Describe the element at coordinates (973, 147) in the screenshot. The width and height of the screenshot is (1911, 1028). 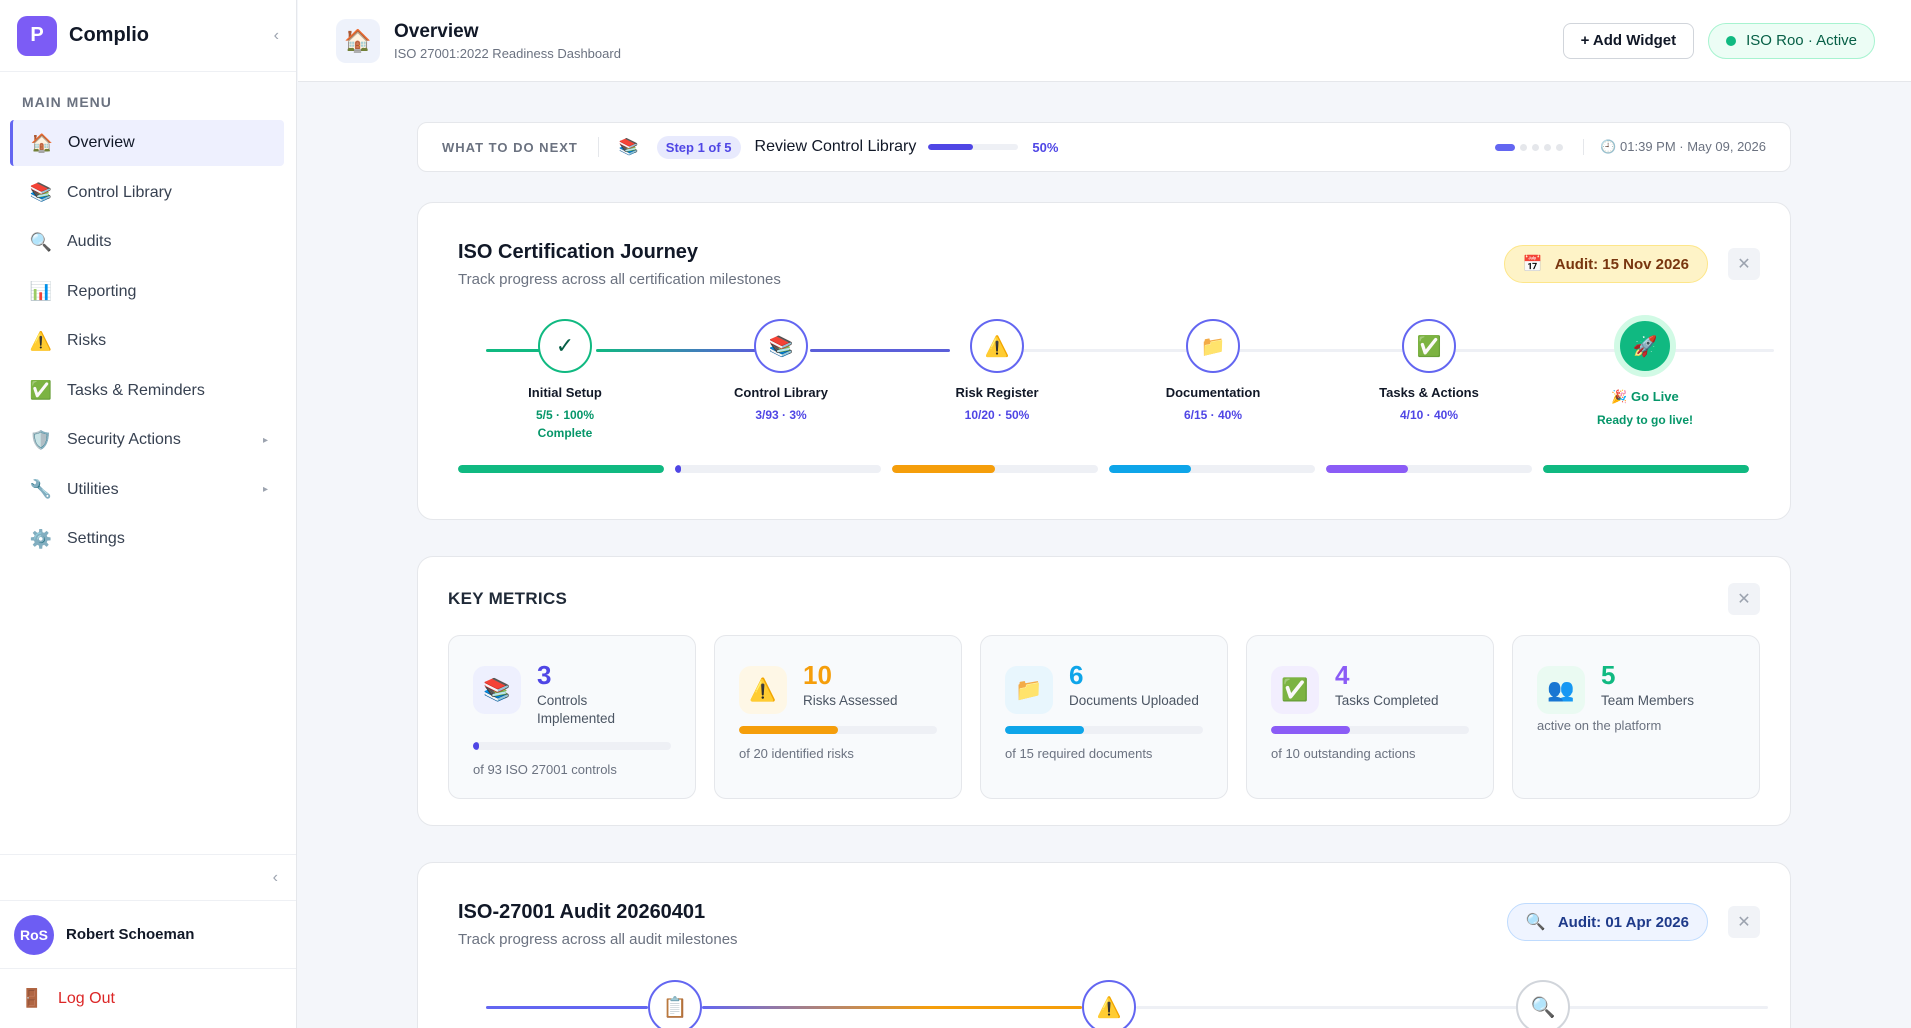
I see `next-step-progress` at that location.